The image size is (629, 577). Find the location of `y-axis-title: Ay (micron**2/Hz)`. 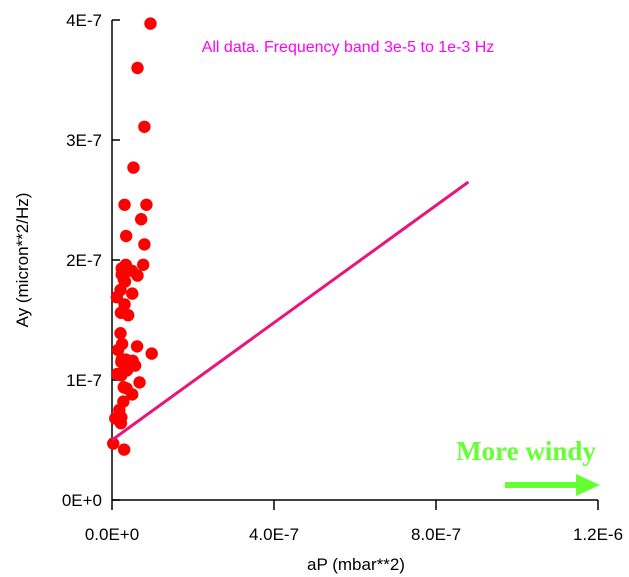

y-axis-title: Ay (micron**2/Hz) is located at coordinates (22, 260).